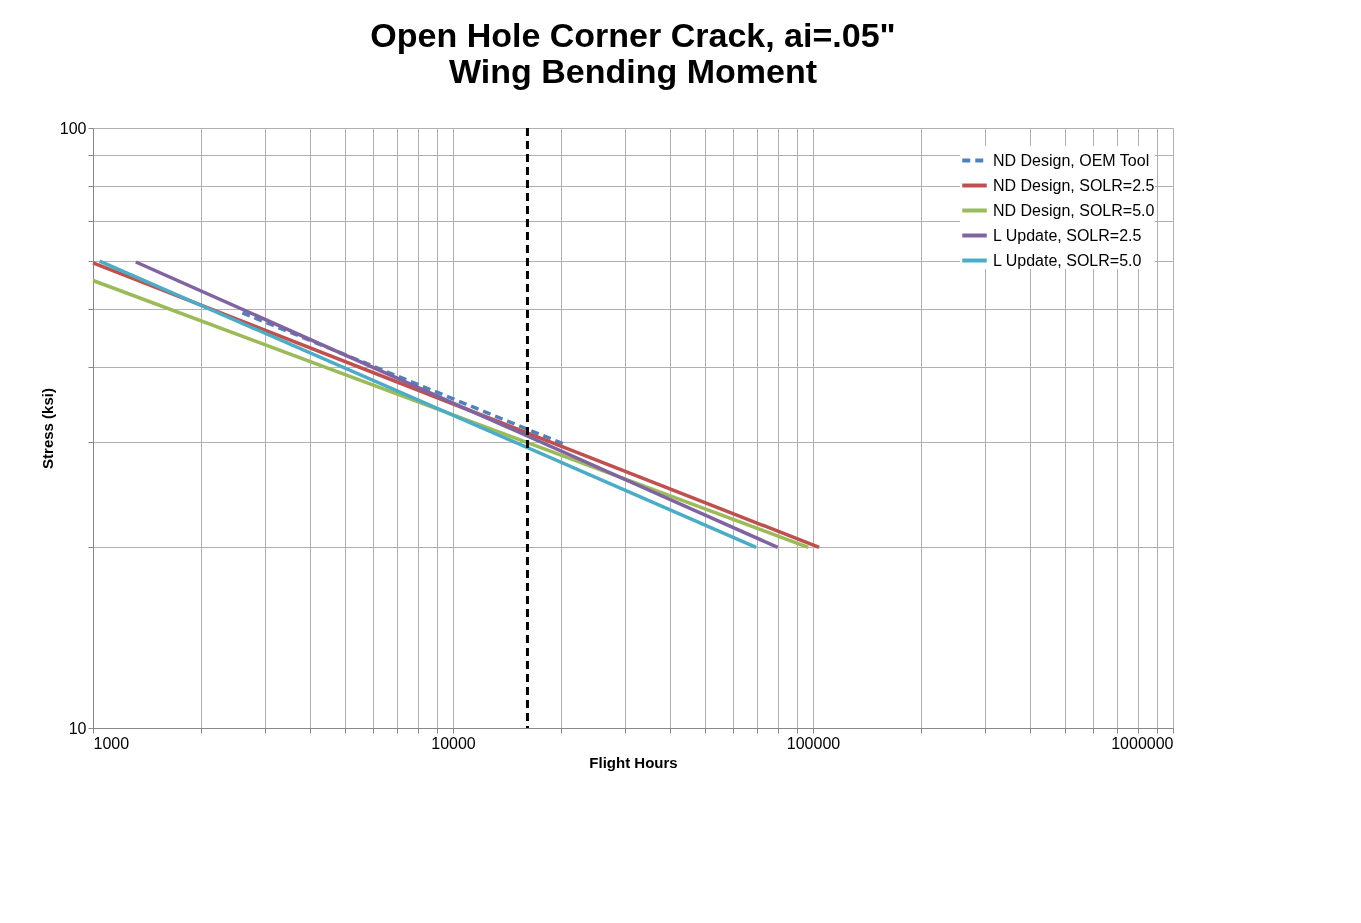 This screenshot has height=923, width=1361. Describe the element at coordinates (633, 35) in the screenshot. I see `text: Open Hole Corner Crack, ai=.05"` at that location.